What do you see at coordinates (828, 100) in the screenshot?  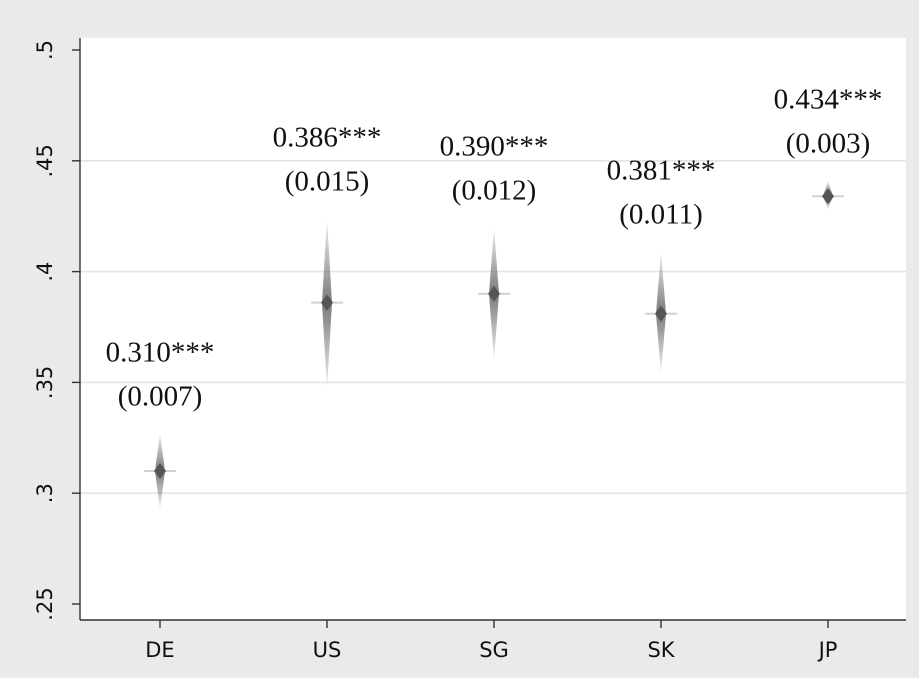 I see `coefficient-label: 0.434***` at bounding box center [828, 100].